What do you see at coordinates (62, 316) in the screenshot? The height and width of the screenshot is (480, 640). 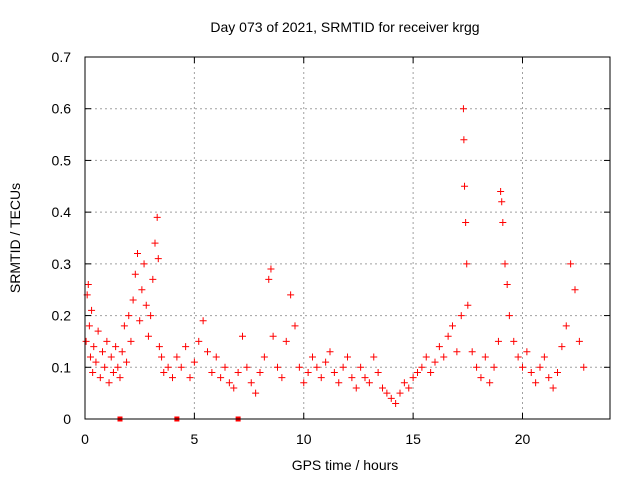 I see `y-tick-label: 0.2` at bounding box center [62, 316].